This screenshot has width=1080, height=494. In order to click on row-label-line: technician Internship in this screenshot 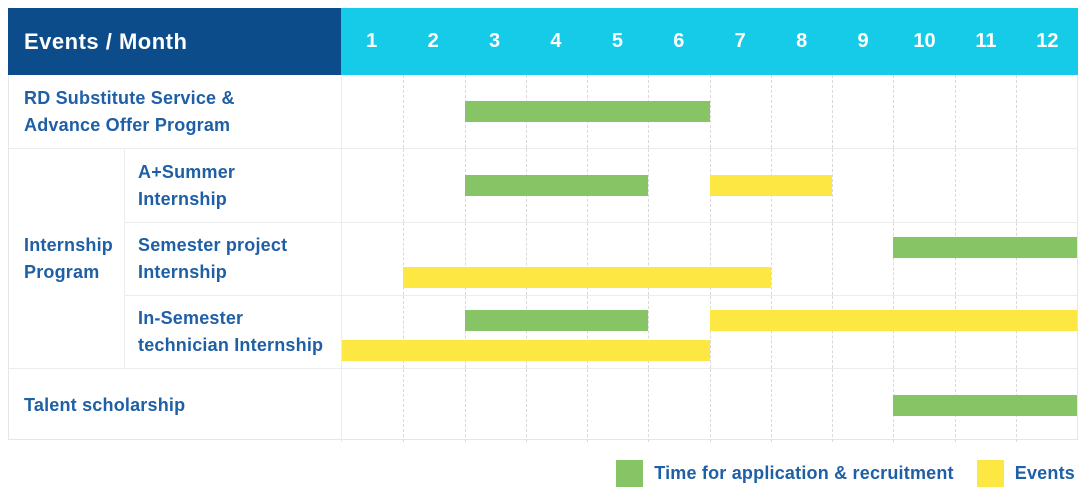, I will do `click(231, 345)`.